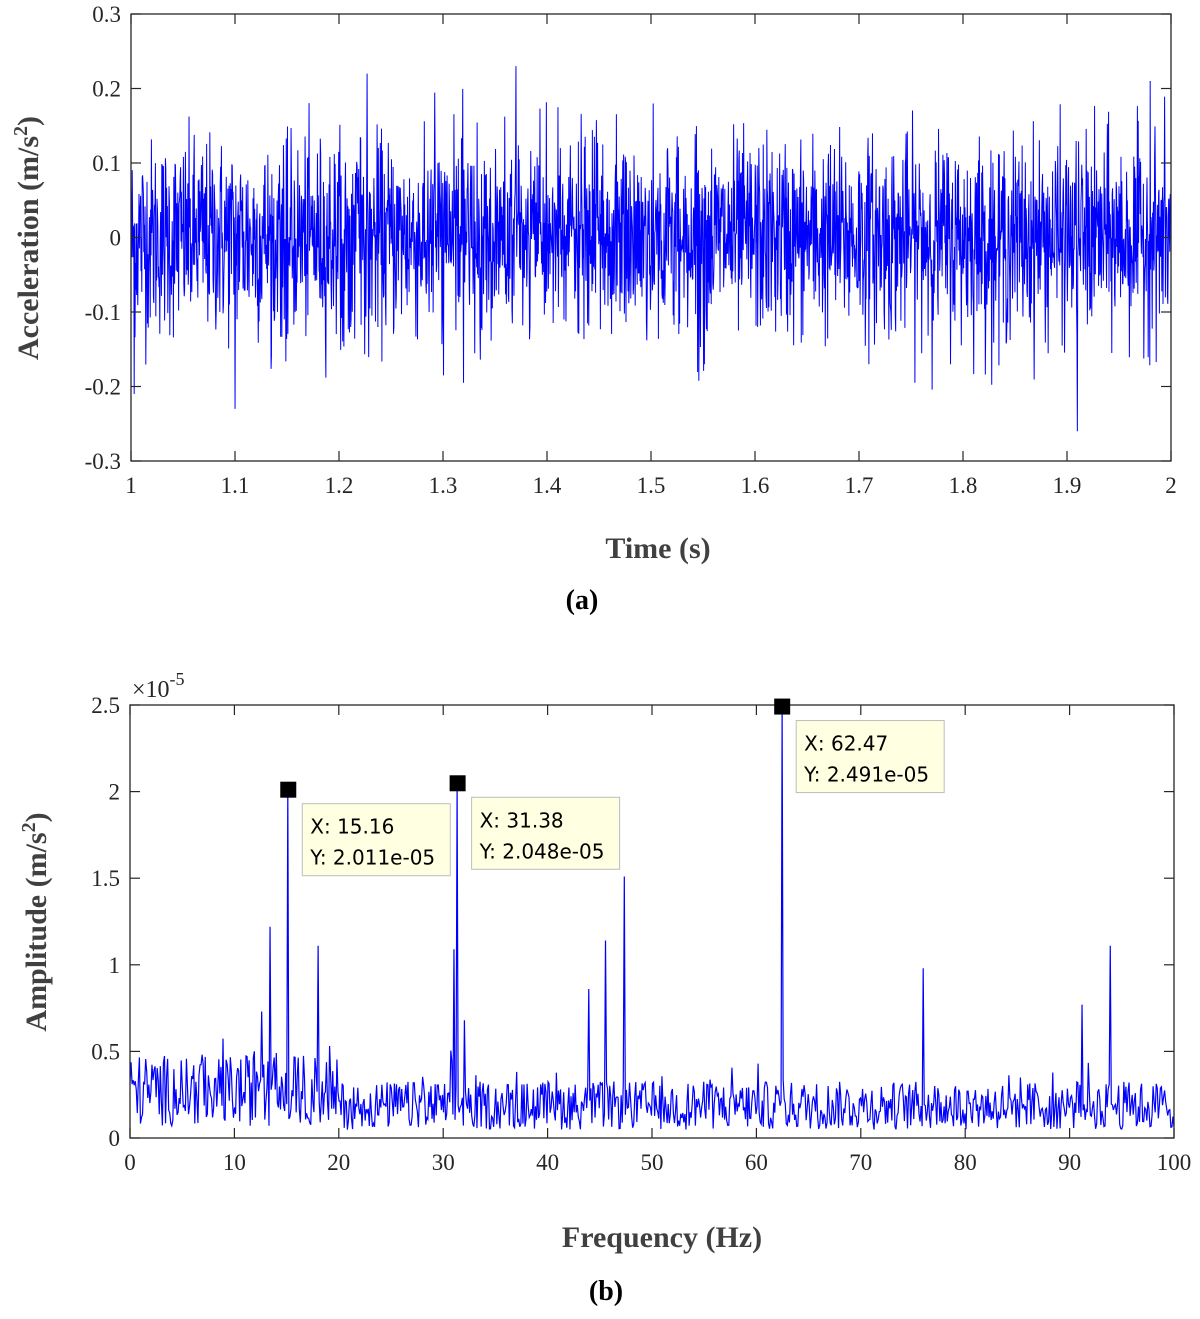 This screenshot has width=1200, height=1319. I want to click on panel-label-a: (a), so click(582, 600).